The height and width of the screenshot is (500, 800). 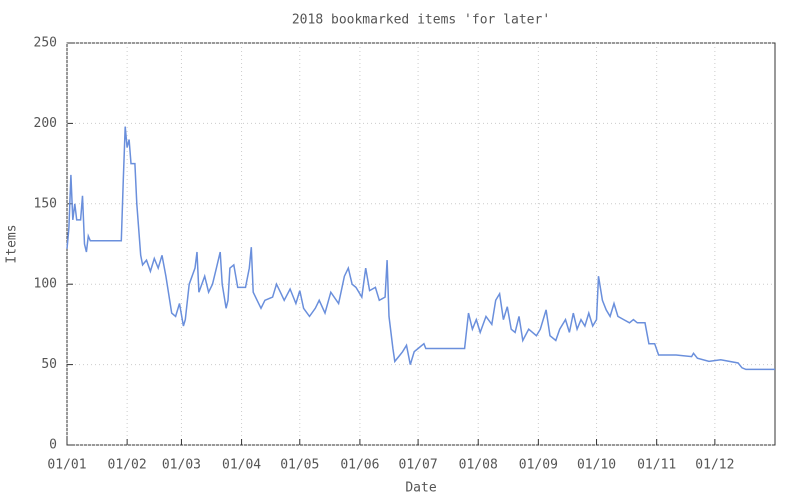 What do you see at coordinates (49, 364) in the screenshot?
I see `y-tick-label: 50` at bounding box center [49, 364].